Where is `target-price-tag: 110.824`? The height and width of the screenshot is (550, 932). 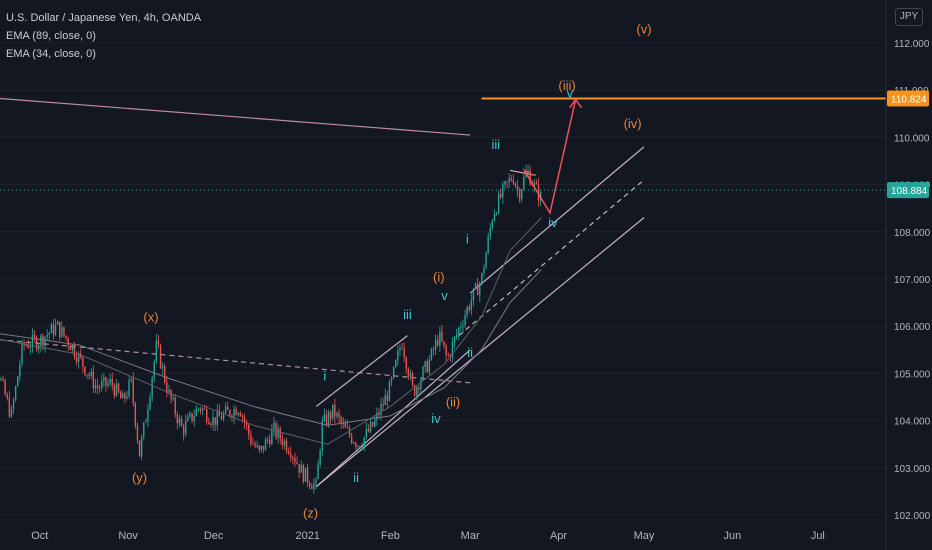
target-price-tag: 110.824 is located at coordinates (909, 100).